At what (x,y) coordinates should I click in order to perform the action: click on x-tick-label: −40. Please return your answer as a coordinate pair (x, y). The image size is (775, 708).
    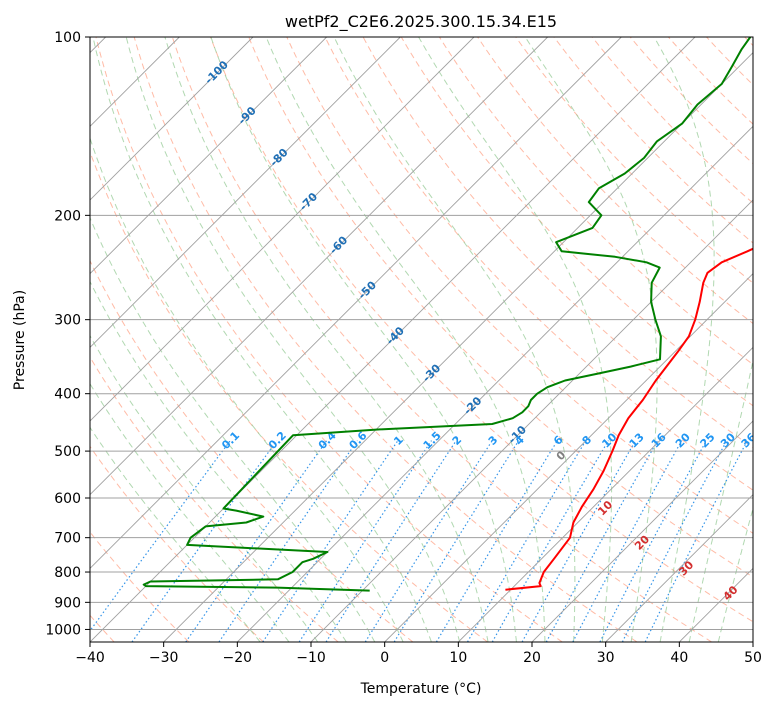
    Looking at the image, I should click on (90, 658).